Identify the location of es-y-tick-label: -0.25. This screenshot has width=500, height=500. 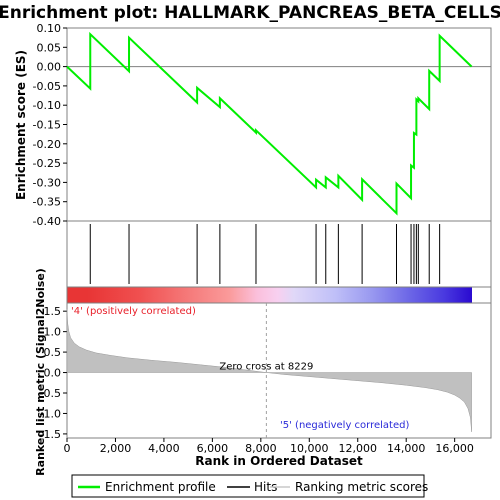
(47, 163).